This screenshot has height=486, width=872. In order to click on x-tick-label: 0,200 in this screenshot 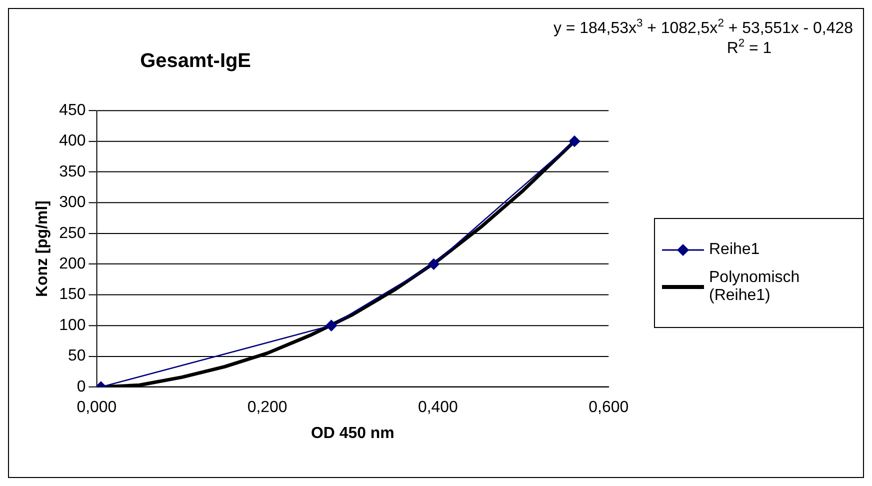, I will do `click(267, 407)`.